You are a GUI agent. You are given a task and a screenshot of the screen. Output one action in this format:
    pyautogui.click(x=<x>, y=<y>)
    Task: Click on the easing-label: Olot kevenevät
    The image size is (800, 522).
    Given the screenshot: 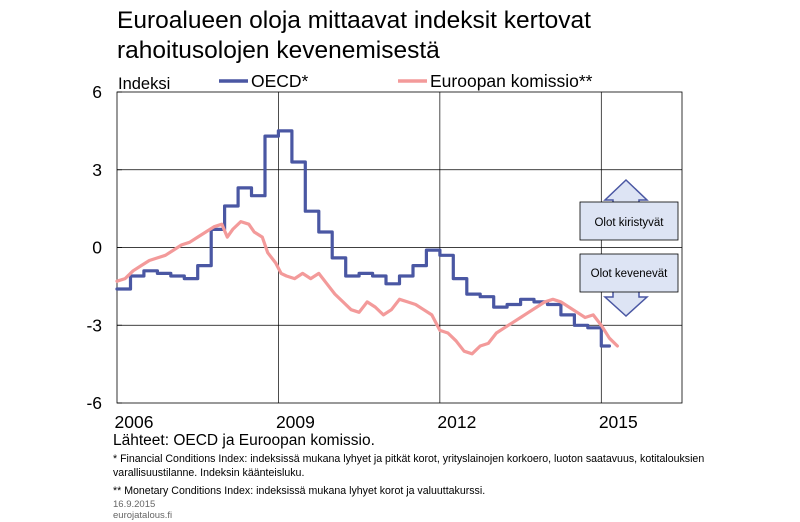 What is the action you would take?
    pyautogui.click(x=630, y=274)
    